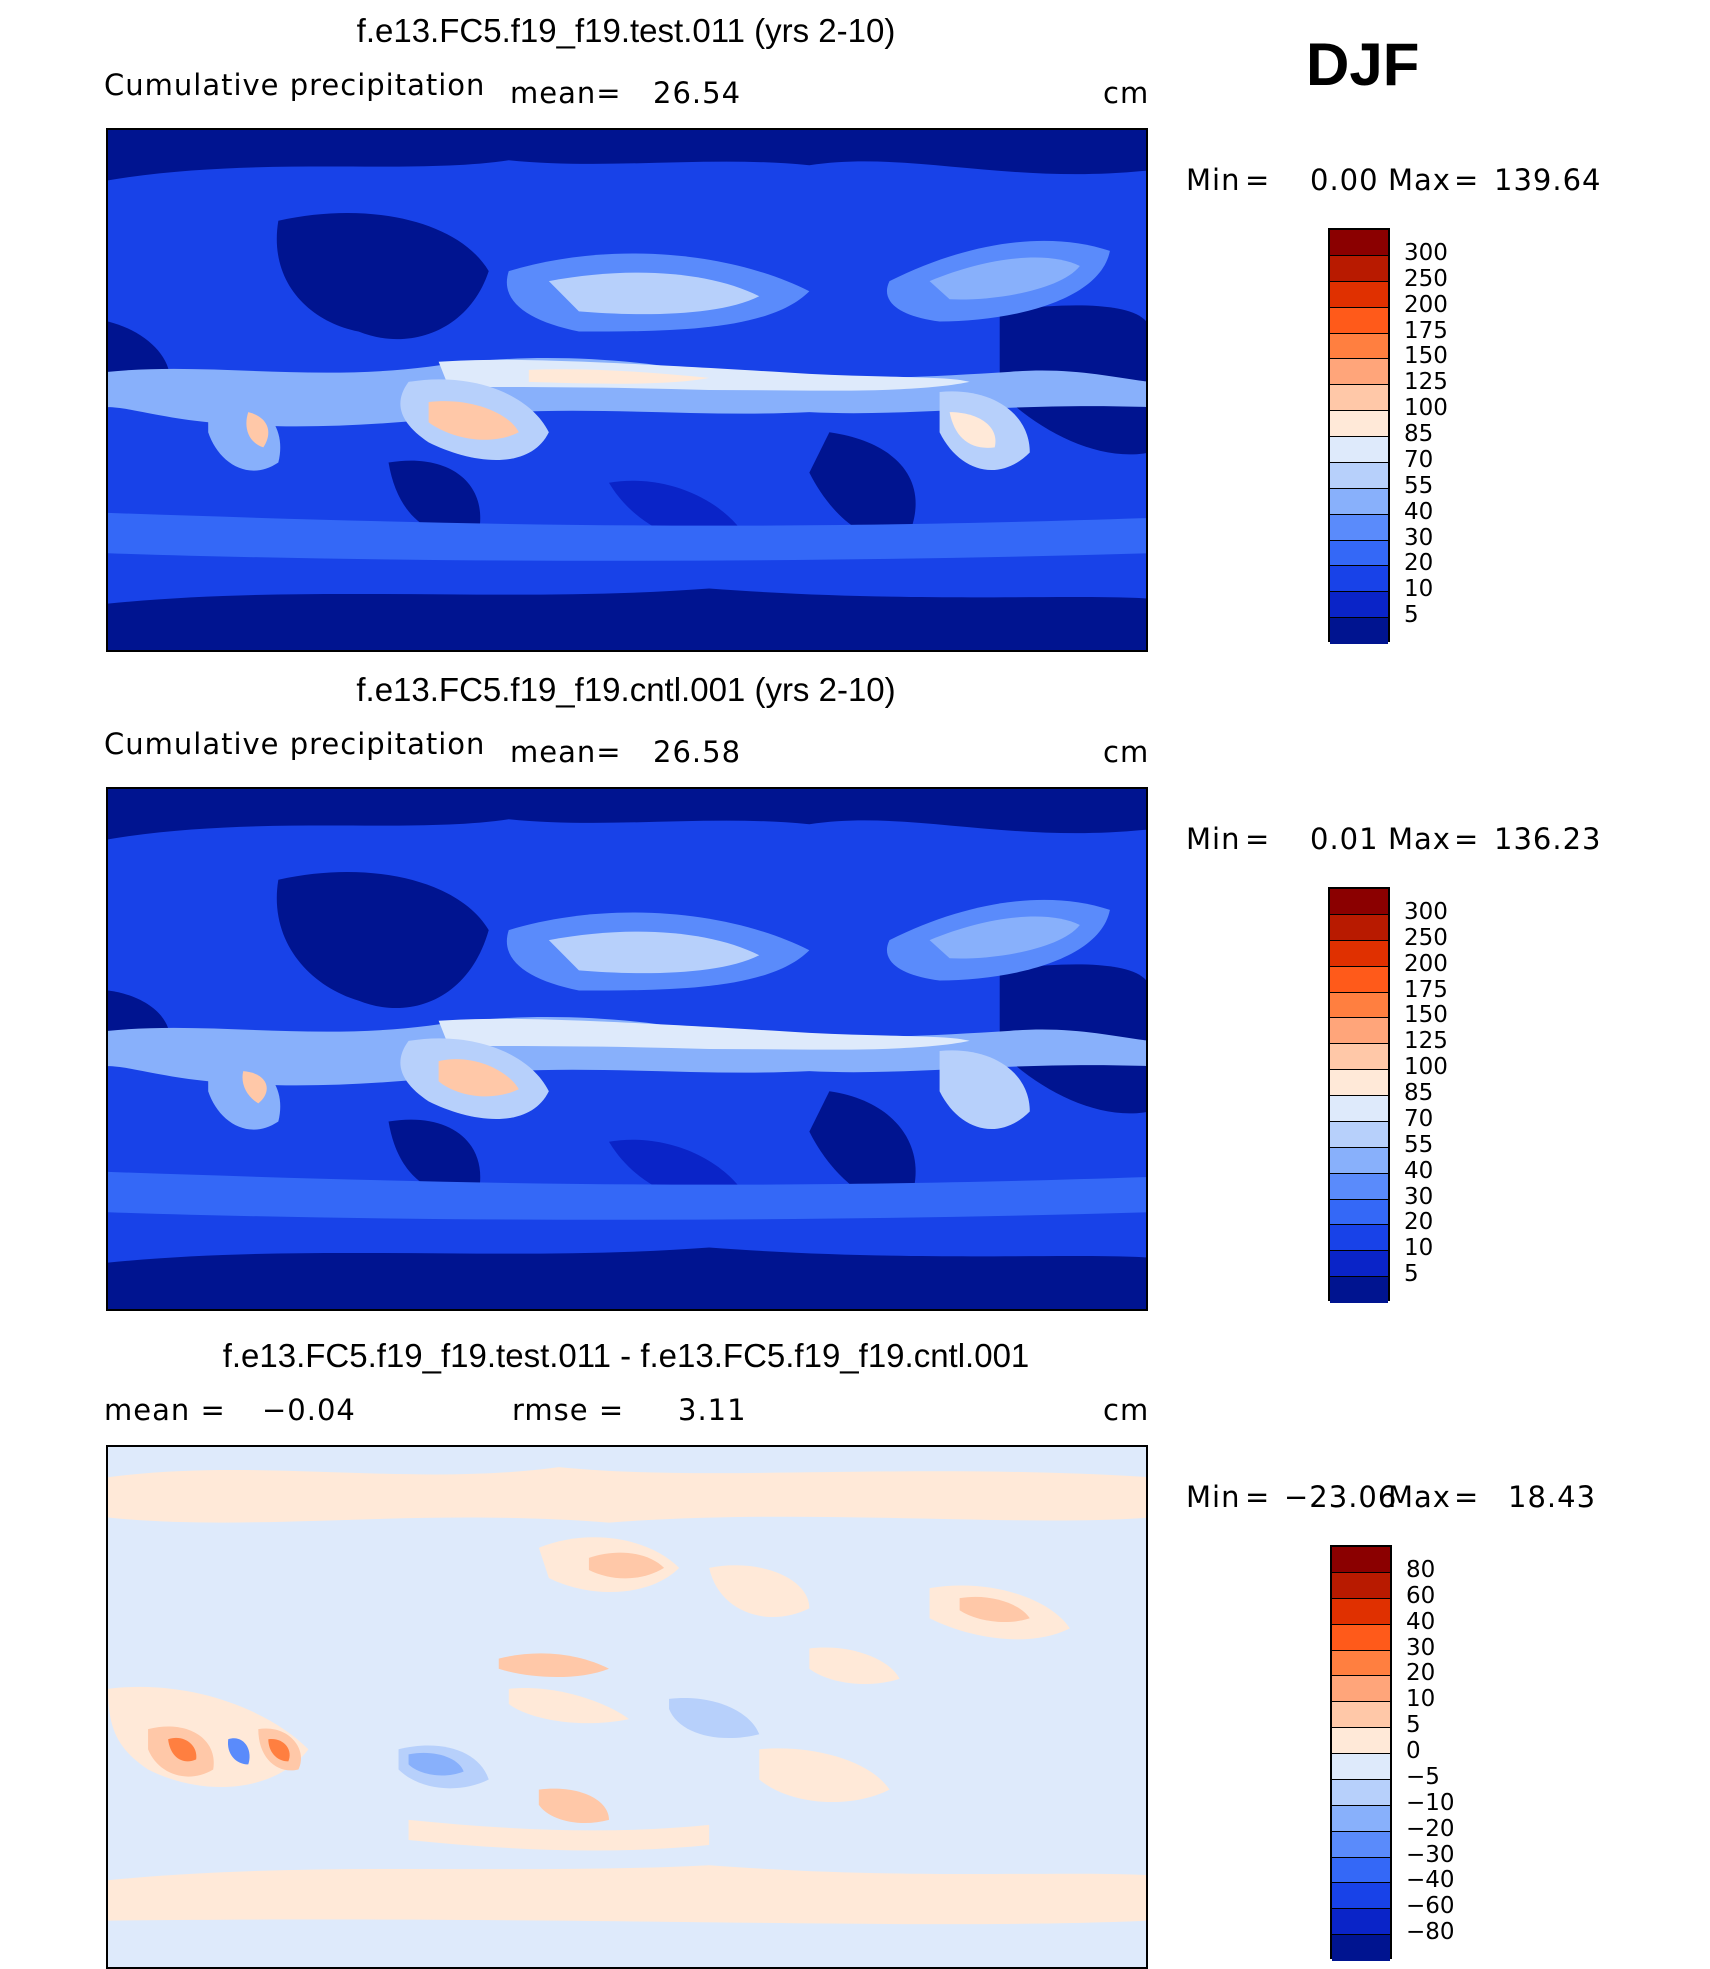  Describe the element at coordinates (1548, 180) in the screenshot. I see `panel-1-max-value: 139.64` at that location.